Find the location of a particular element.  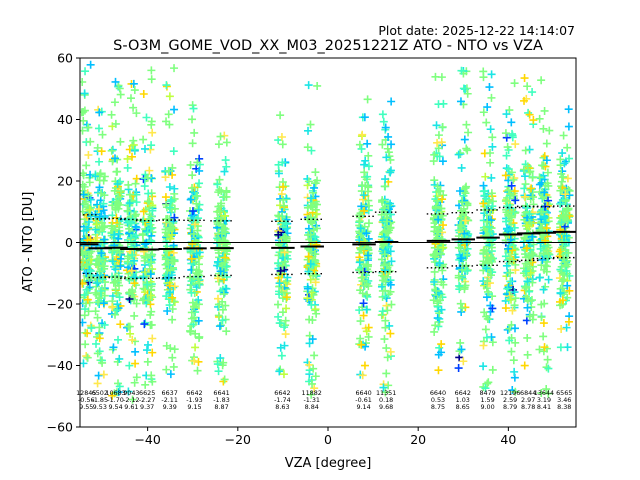

stat-std-12: 8.75 is located at coordinates (438, 407).